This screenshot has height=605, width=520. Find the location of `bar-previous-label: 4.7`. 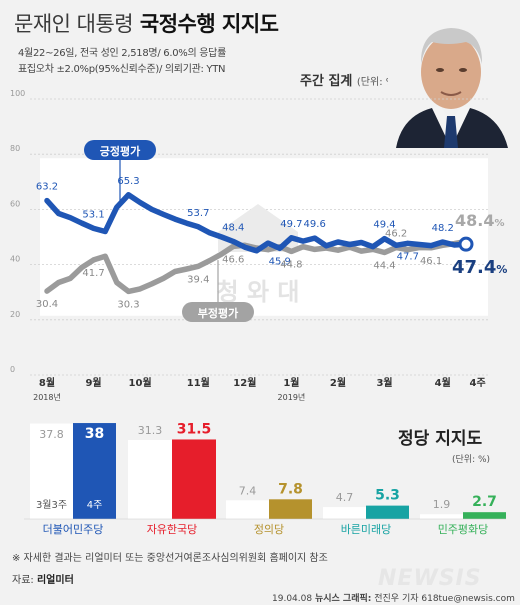

bar-previous-label: 4.7 is located at coordinates (345, 497).